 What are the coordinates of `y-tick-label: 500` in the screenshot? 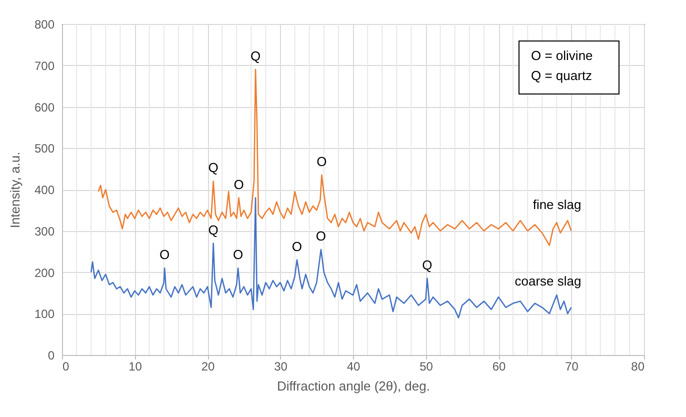 It's located at (44, 149).